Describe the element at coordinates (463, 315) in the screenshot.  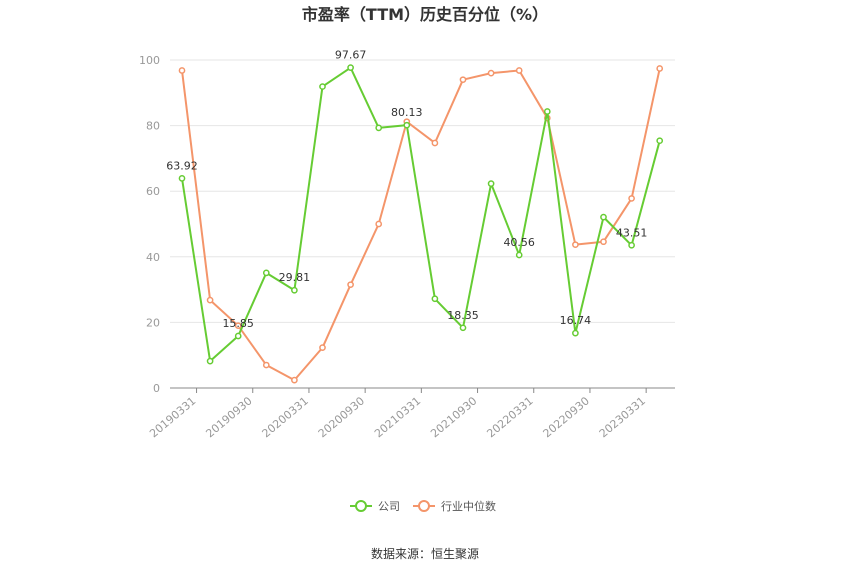
I see `data-label: 18.35` at that location.